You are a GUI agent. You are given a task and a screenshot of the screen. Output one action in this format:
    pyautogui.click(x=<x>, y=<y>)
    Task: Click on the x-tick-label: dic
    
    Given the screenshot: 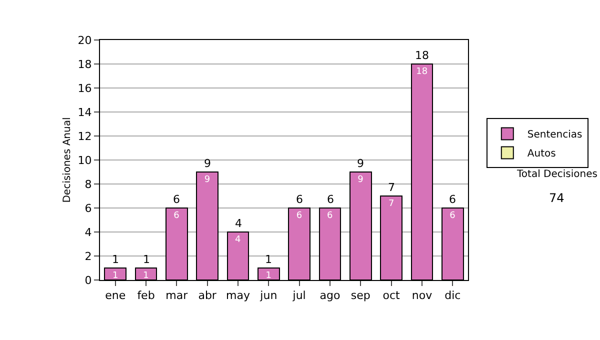 What is the action you would take?
    pyautogui.click(x=452, y=295)
    